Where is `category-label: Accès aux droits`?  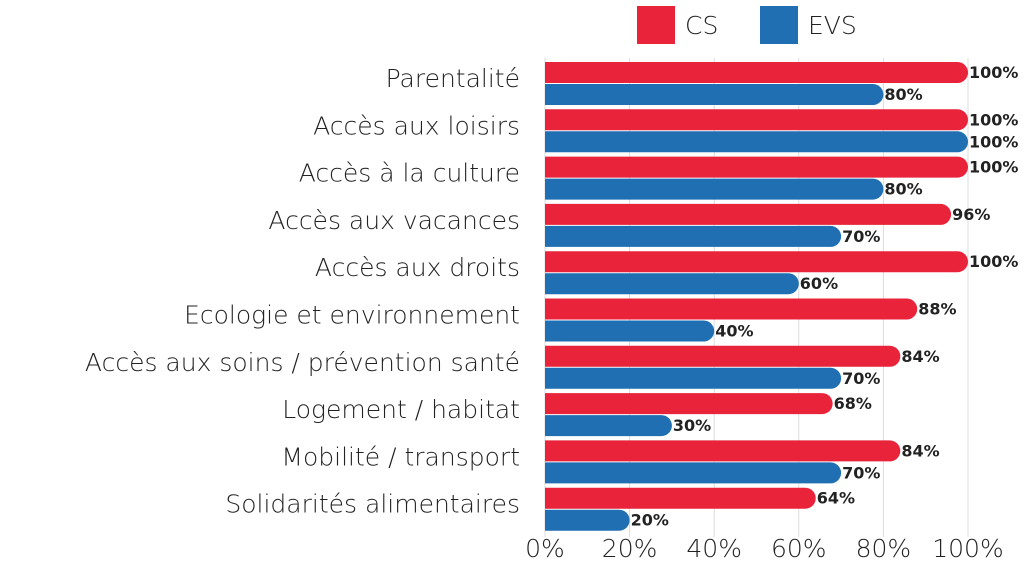
category-label: Accès aux droits is located at coordinates (417, 267).